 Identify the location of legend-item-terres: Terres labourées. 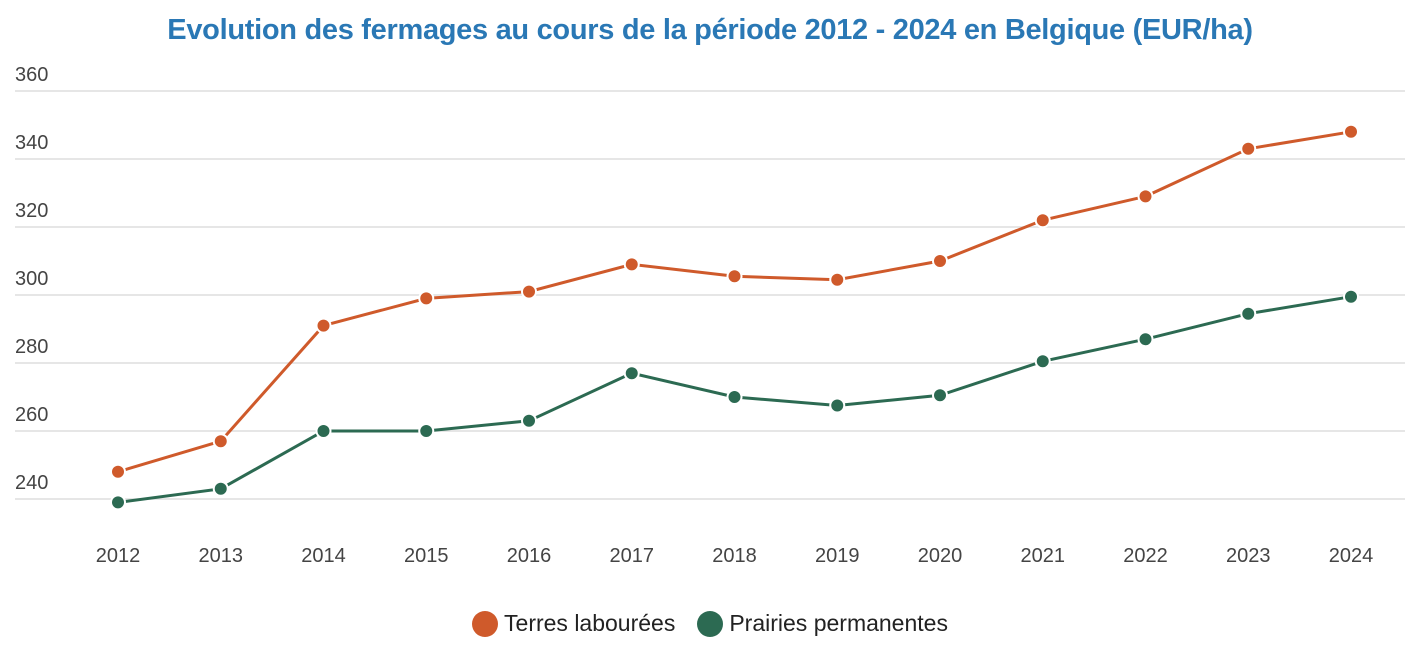
(573, 623).